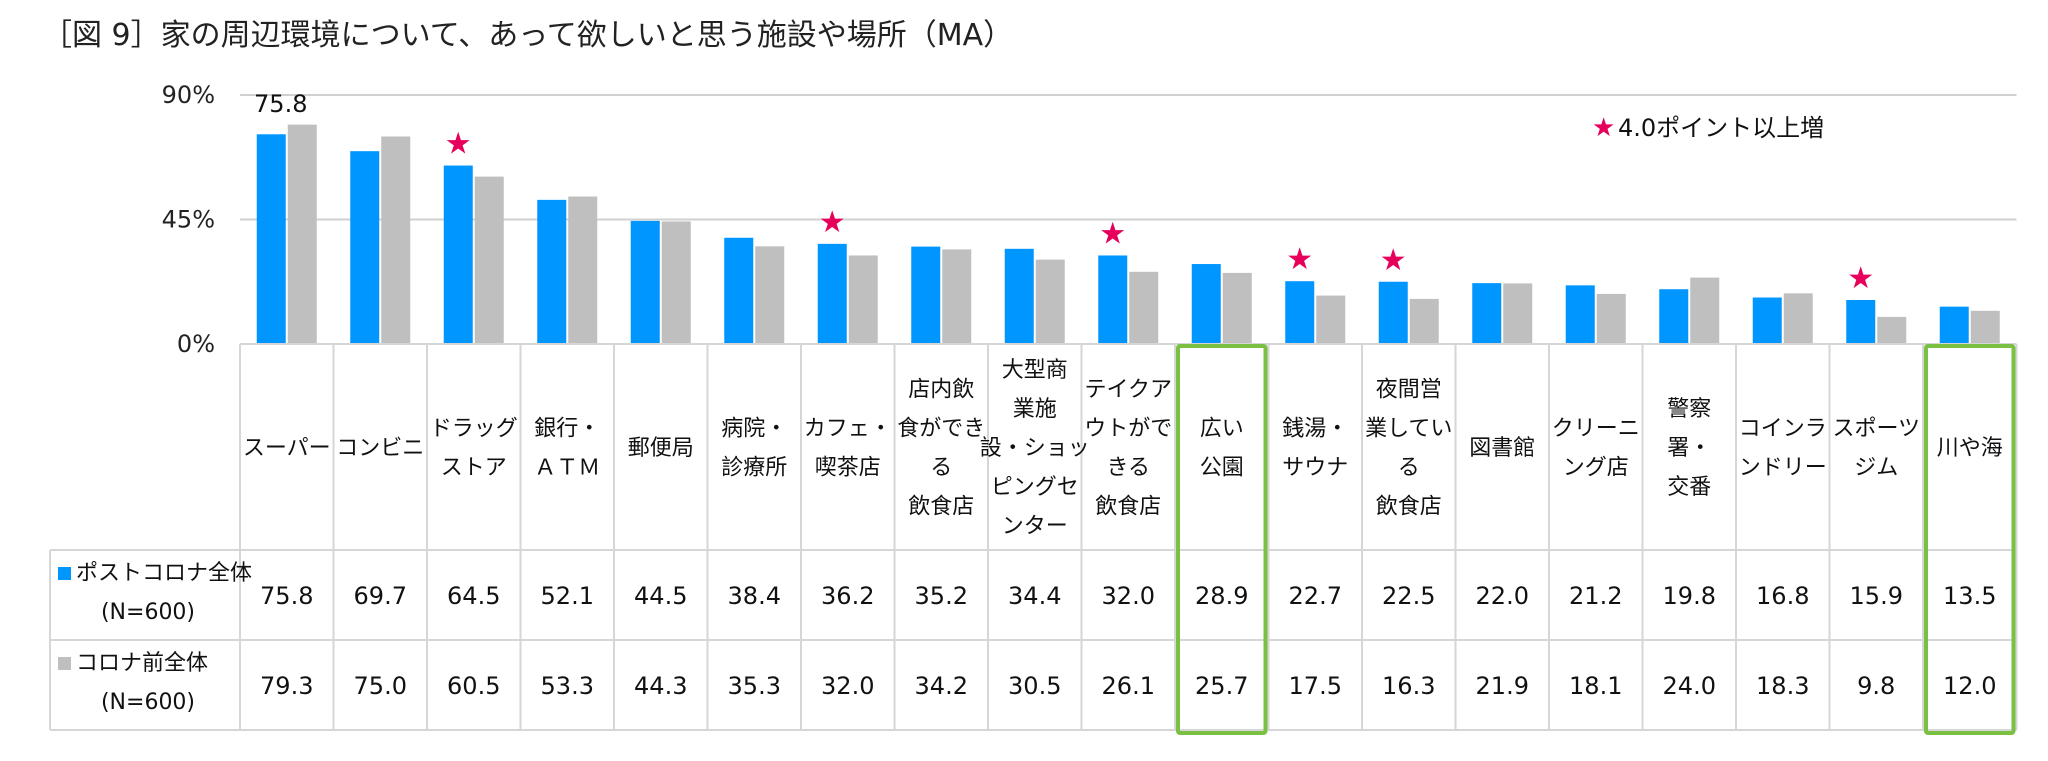 The height and width of the screenshot is (761, 2048). What do you see at coordinates (754, 686) in the screenshot?
I see `table-cell-value: 35.3` at bounding box center [754, 686].